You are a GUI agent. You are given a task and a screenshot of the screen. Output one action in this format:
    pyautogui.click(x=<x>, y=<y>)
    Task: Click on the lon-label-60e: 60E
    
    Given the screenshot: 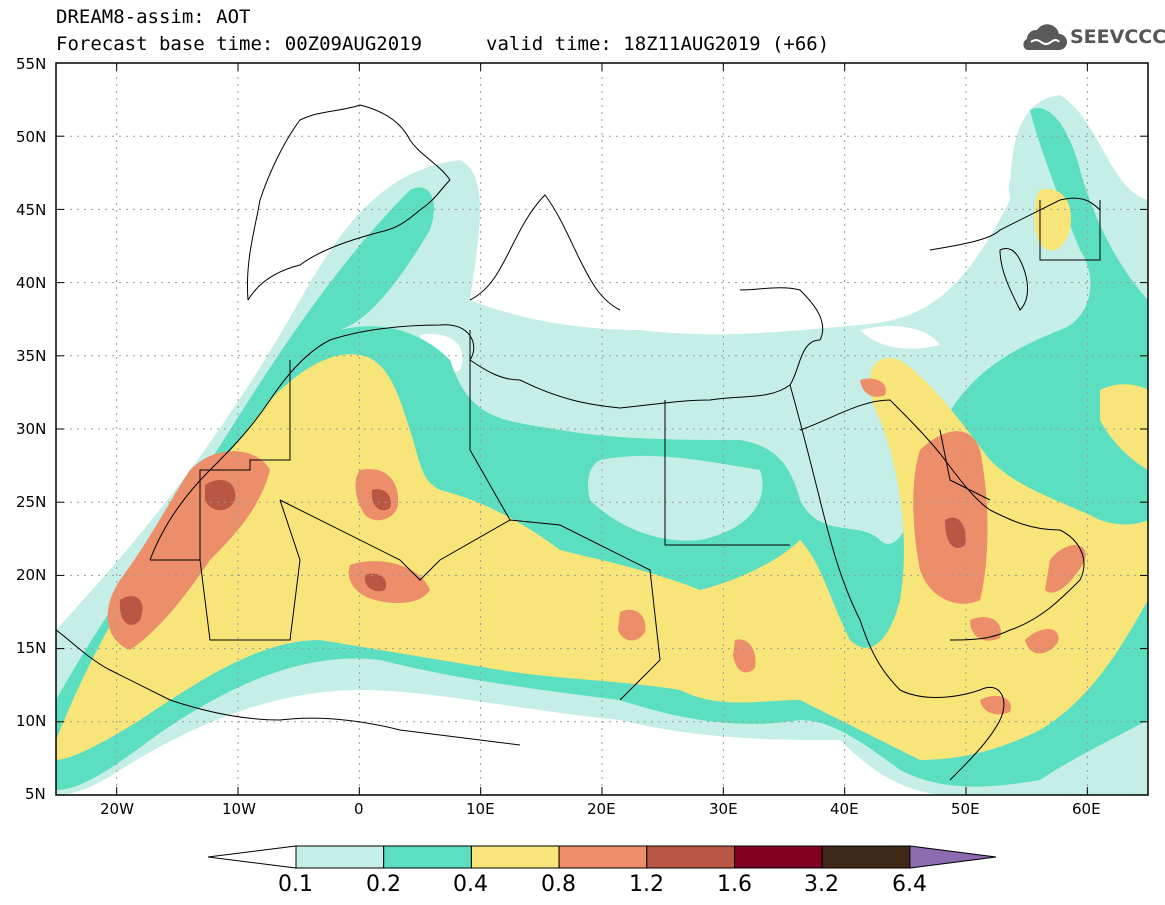 What is the action you would take?
    pyautogui.click(x=1086, y=809)
    